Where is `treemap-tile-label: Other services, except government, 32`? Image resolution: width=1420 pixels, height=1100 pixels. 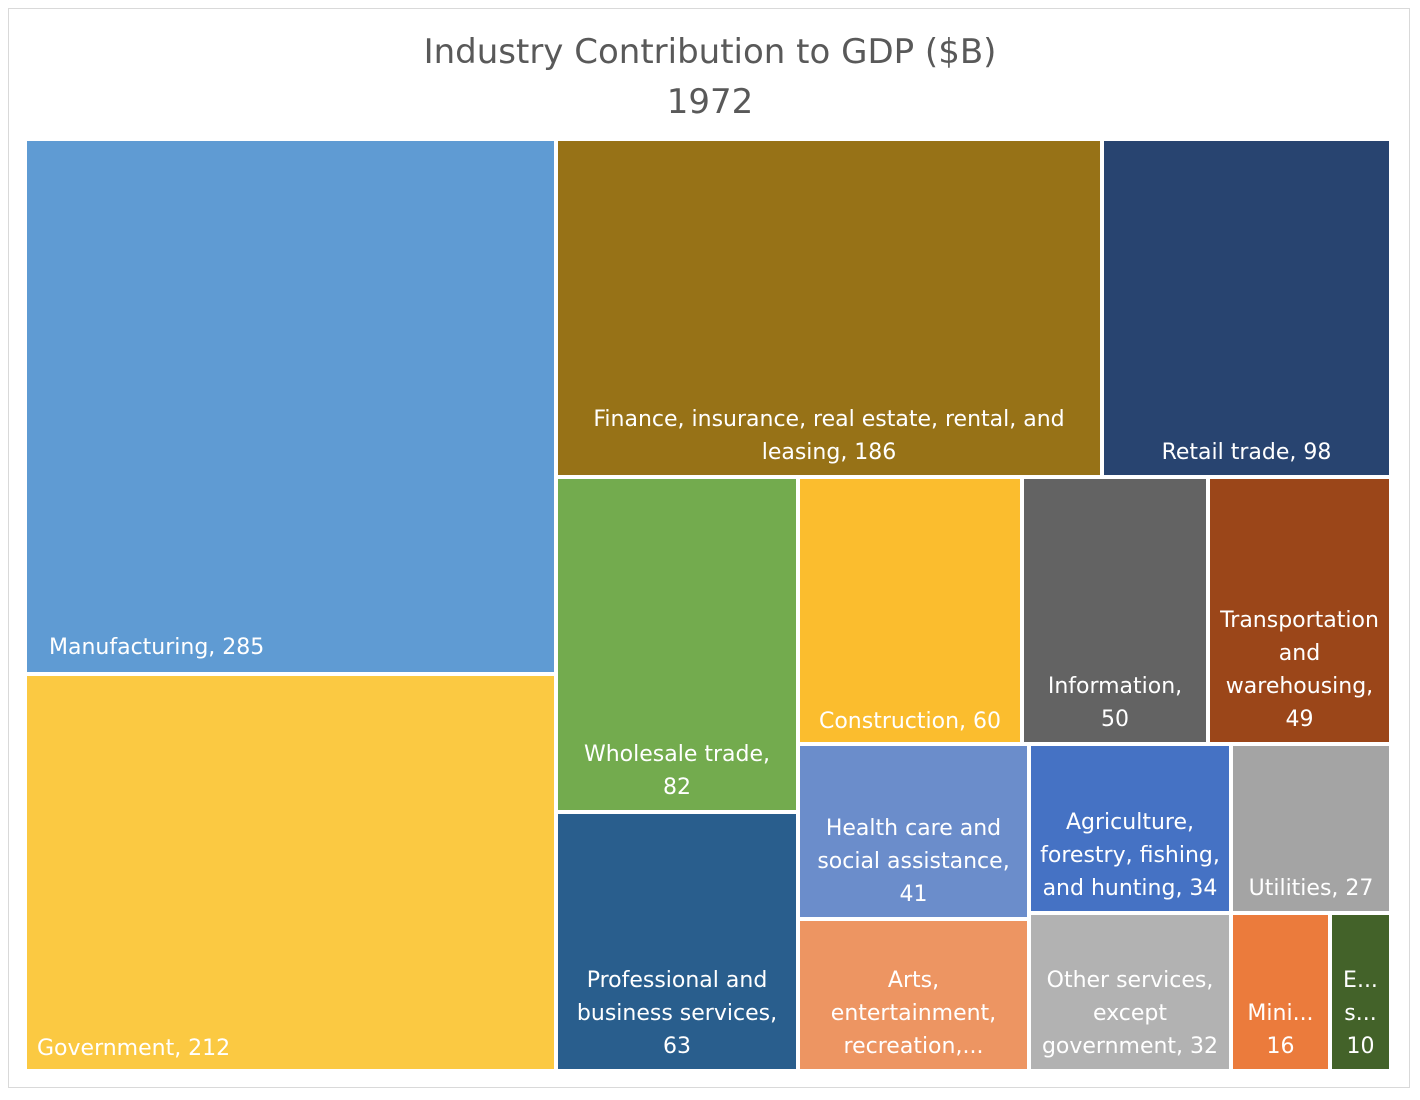
treemap-tile-label: Other services, except government, 32 is located at coordinates (1130, 1013).